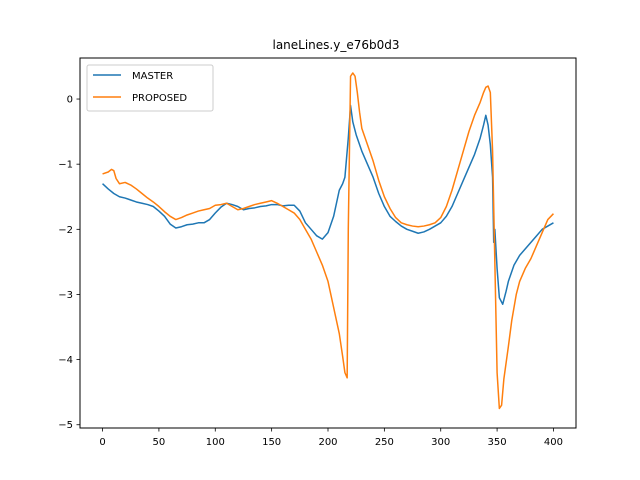 Image resolution: width=640 pixels, height=480 pixels. I want to click on x-tick-label: 400, so click(553, 442).